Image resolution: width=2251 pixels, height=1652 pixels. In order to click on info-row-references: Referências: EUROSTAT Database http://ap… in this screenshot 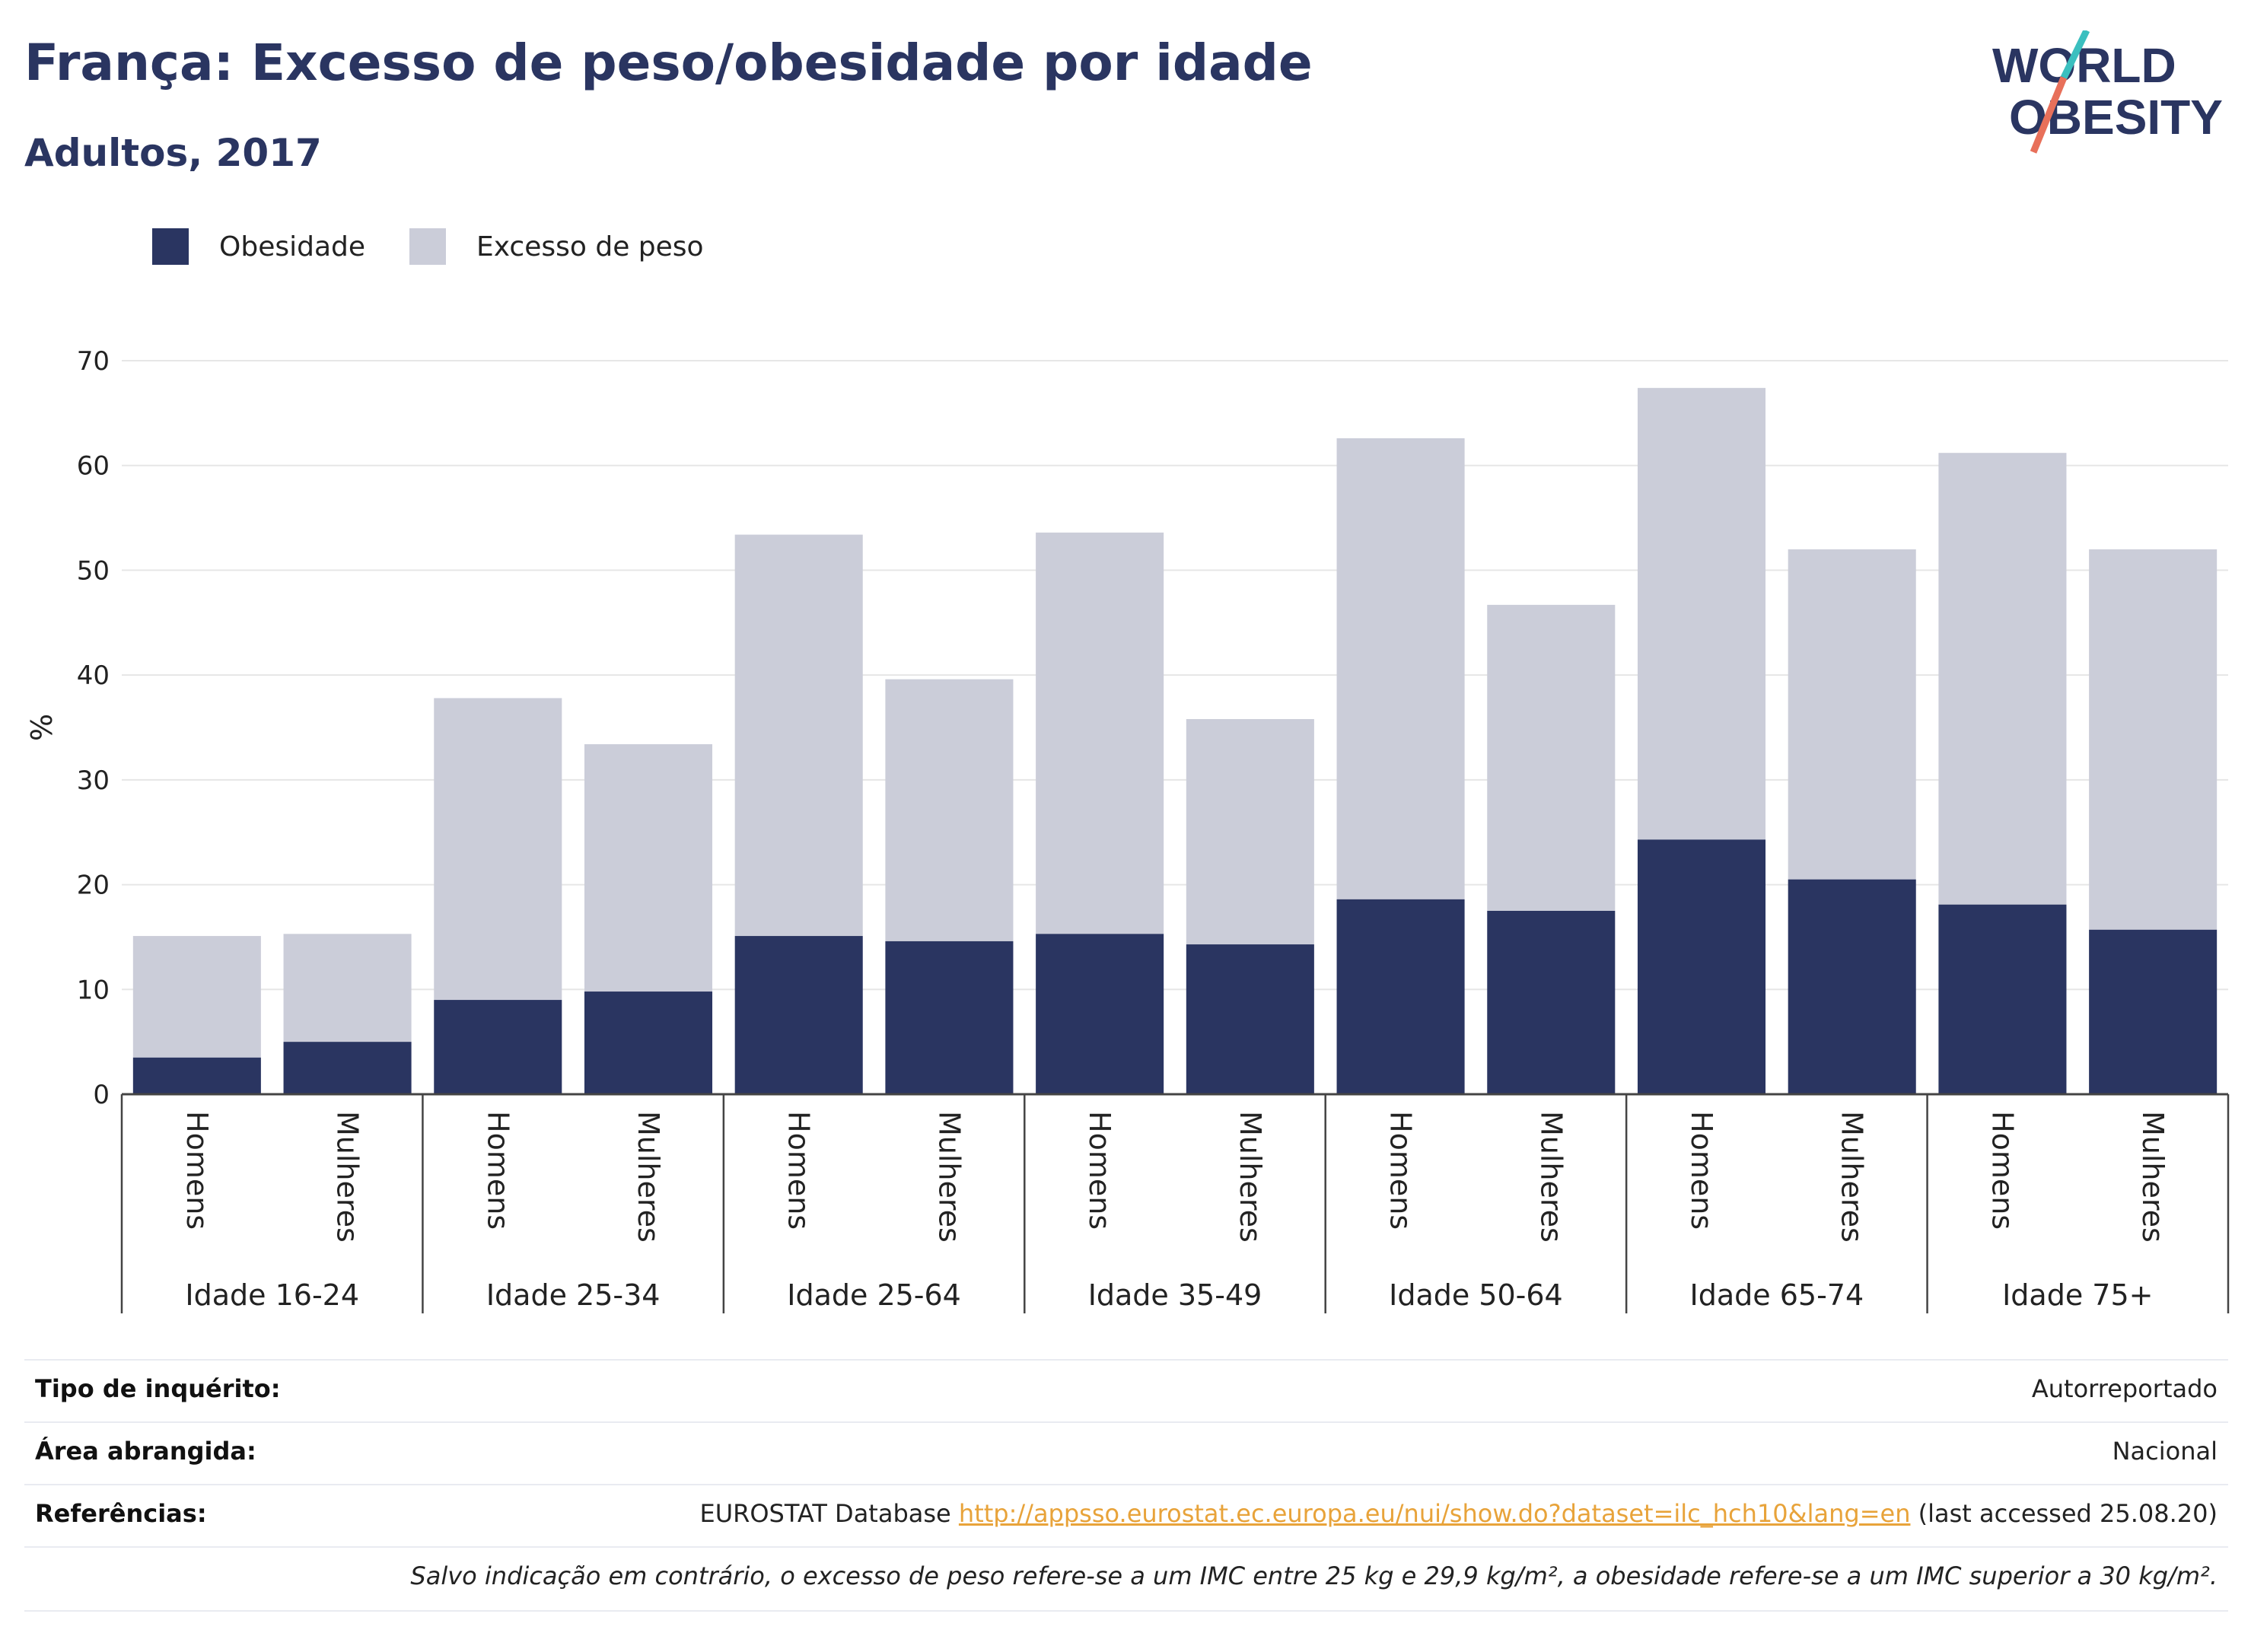, I will do `click(1126, 1516)`.